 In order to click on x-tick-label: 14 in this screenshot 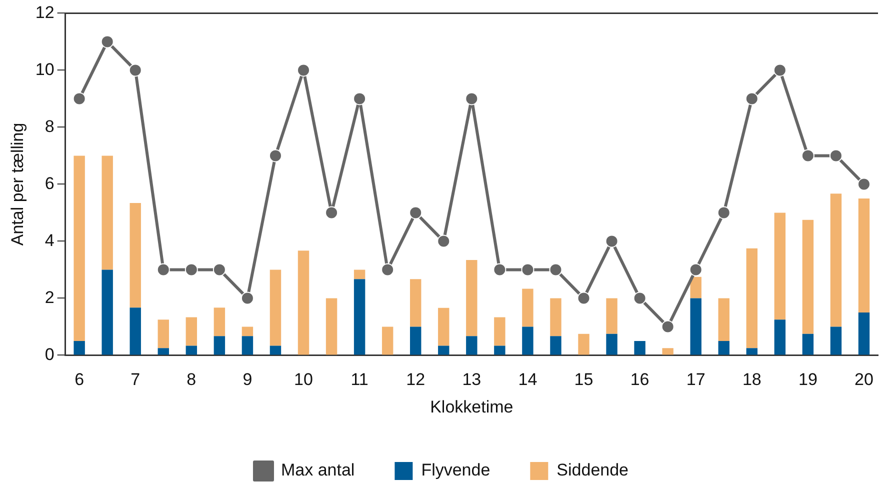, I will do `click(528, 380)`.